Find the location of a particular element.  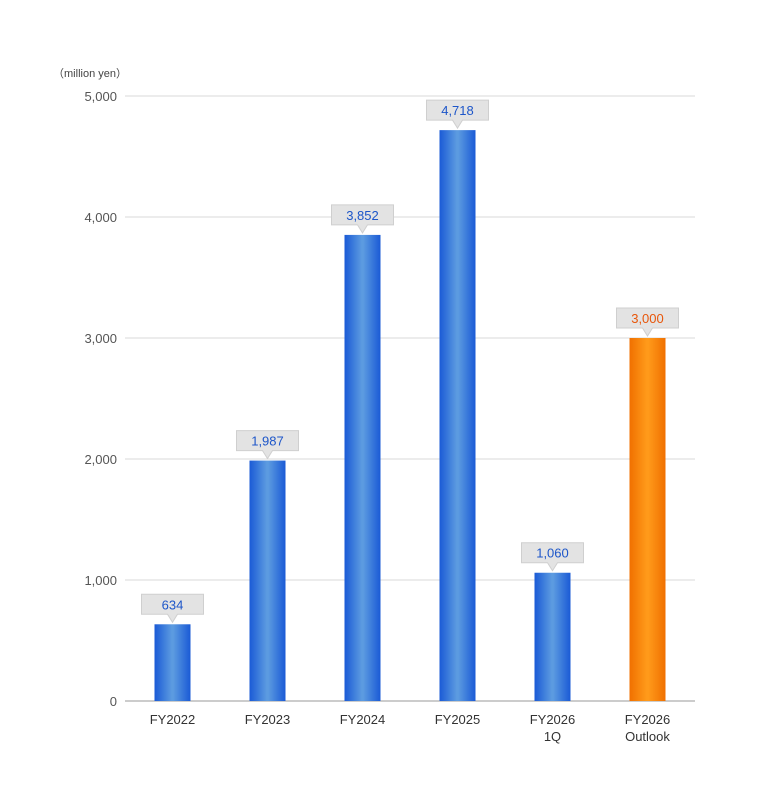

y-tick-label: 1,000 is located at coordinates (100, 580).